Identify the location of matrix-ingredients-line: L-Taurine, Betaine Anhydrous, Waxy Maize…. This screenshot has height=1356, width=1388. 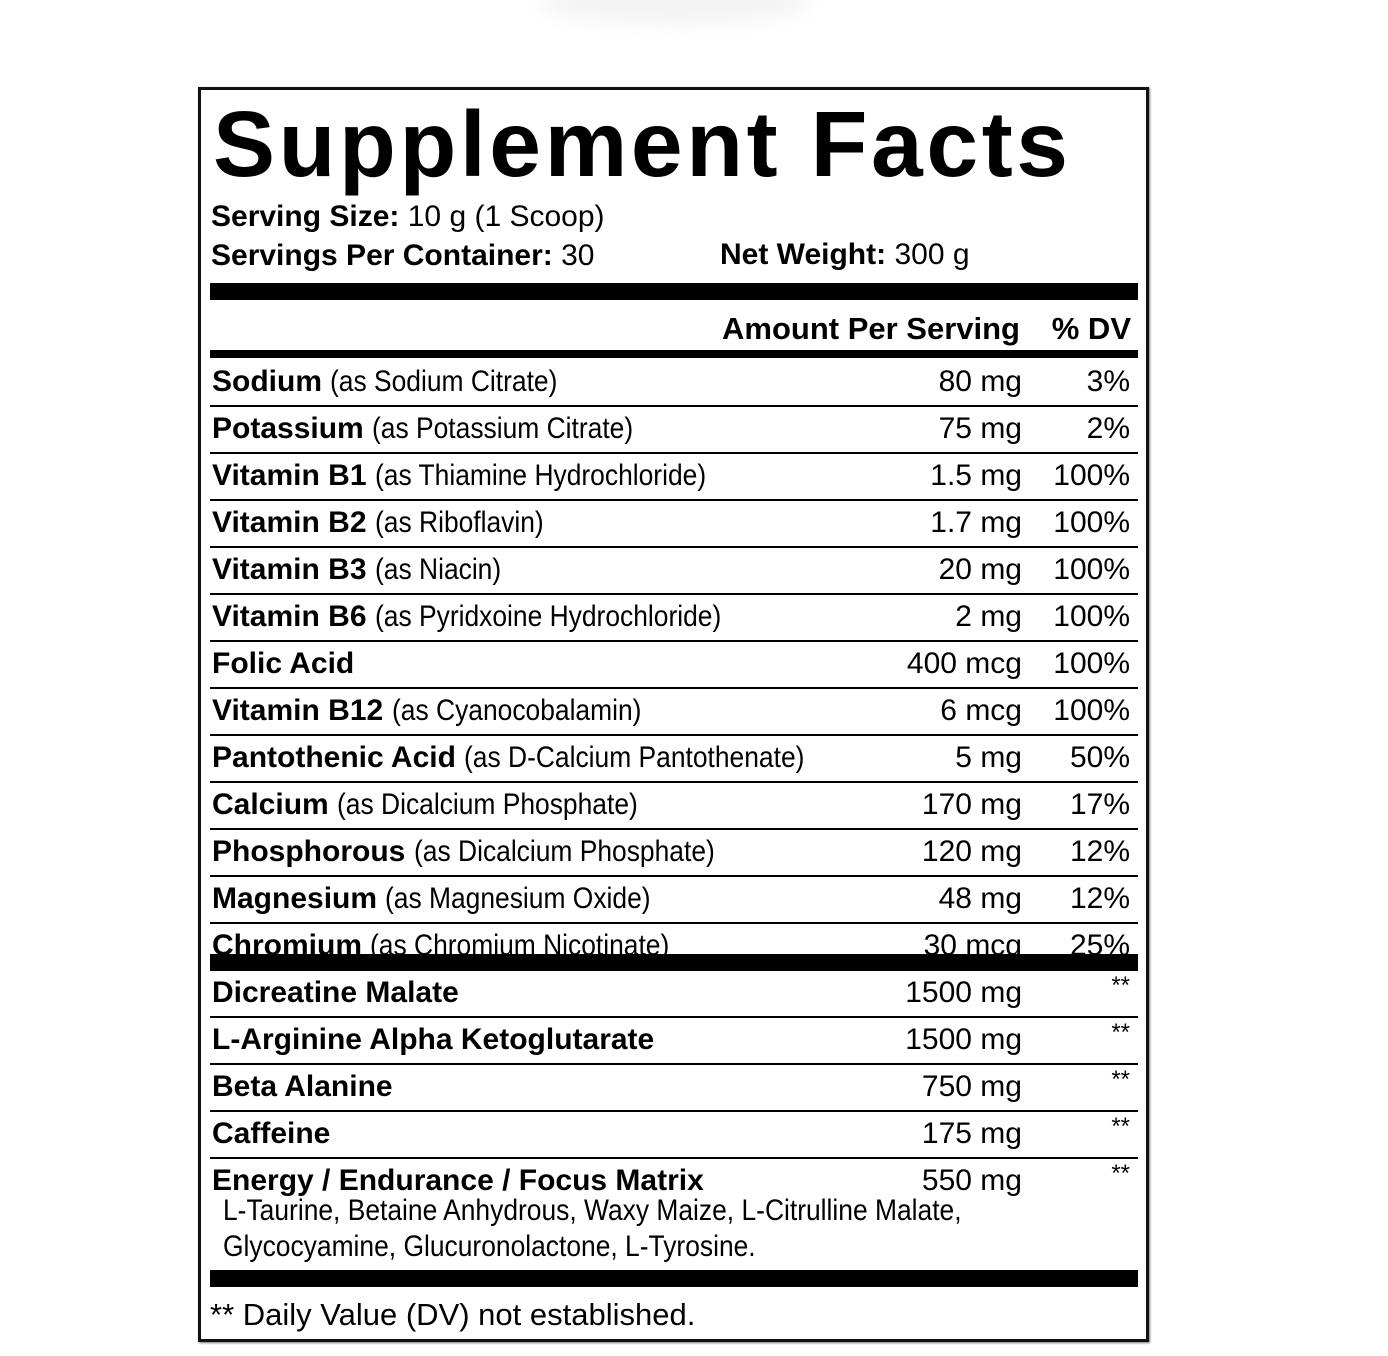
(592, 1210).